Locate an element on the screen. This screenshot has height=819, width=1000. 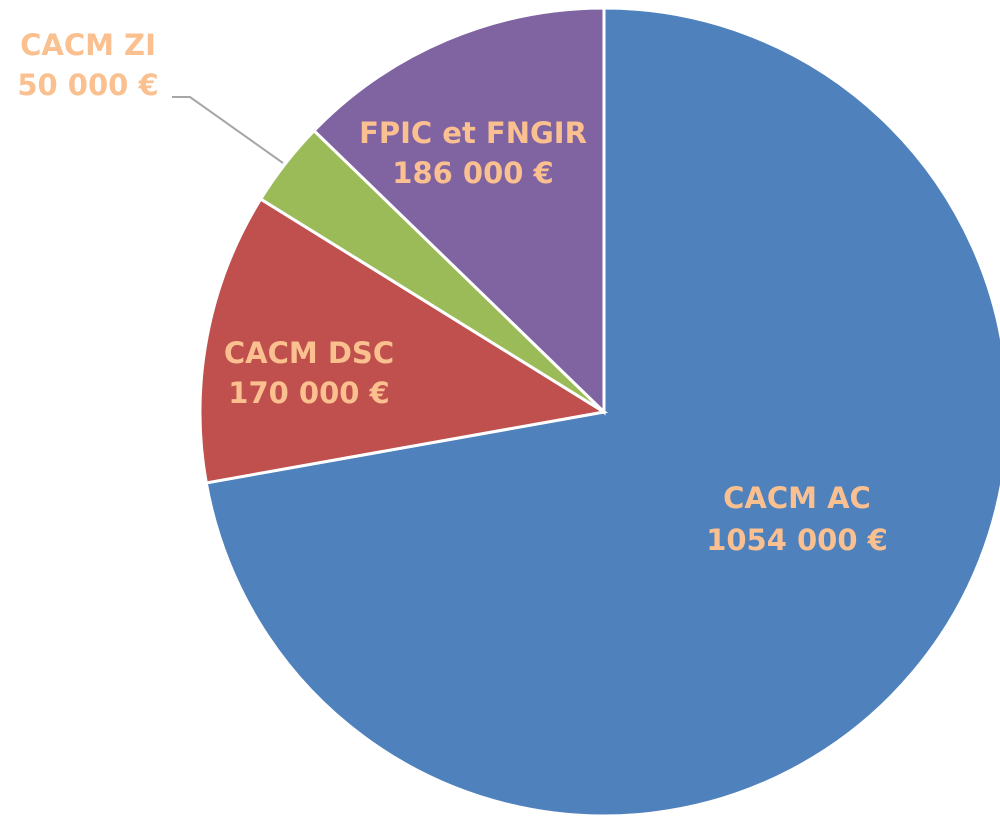
slice-label: FPIC et FNGIR is located at coordinates (473, 133).